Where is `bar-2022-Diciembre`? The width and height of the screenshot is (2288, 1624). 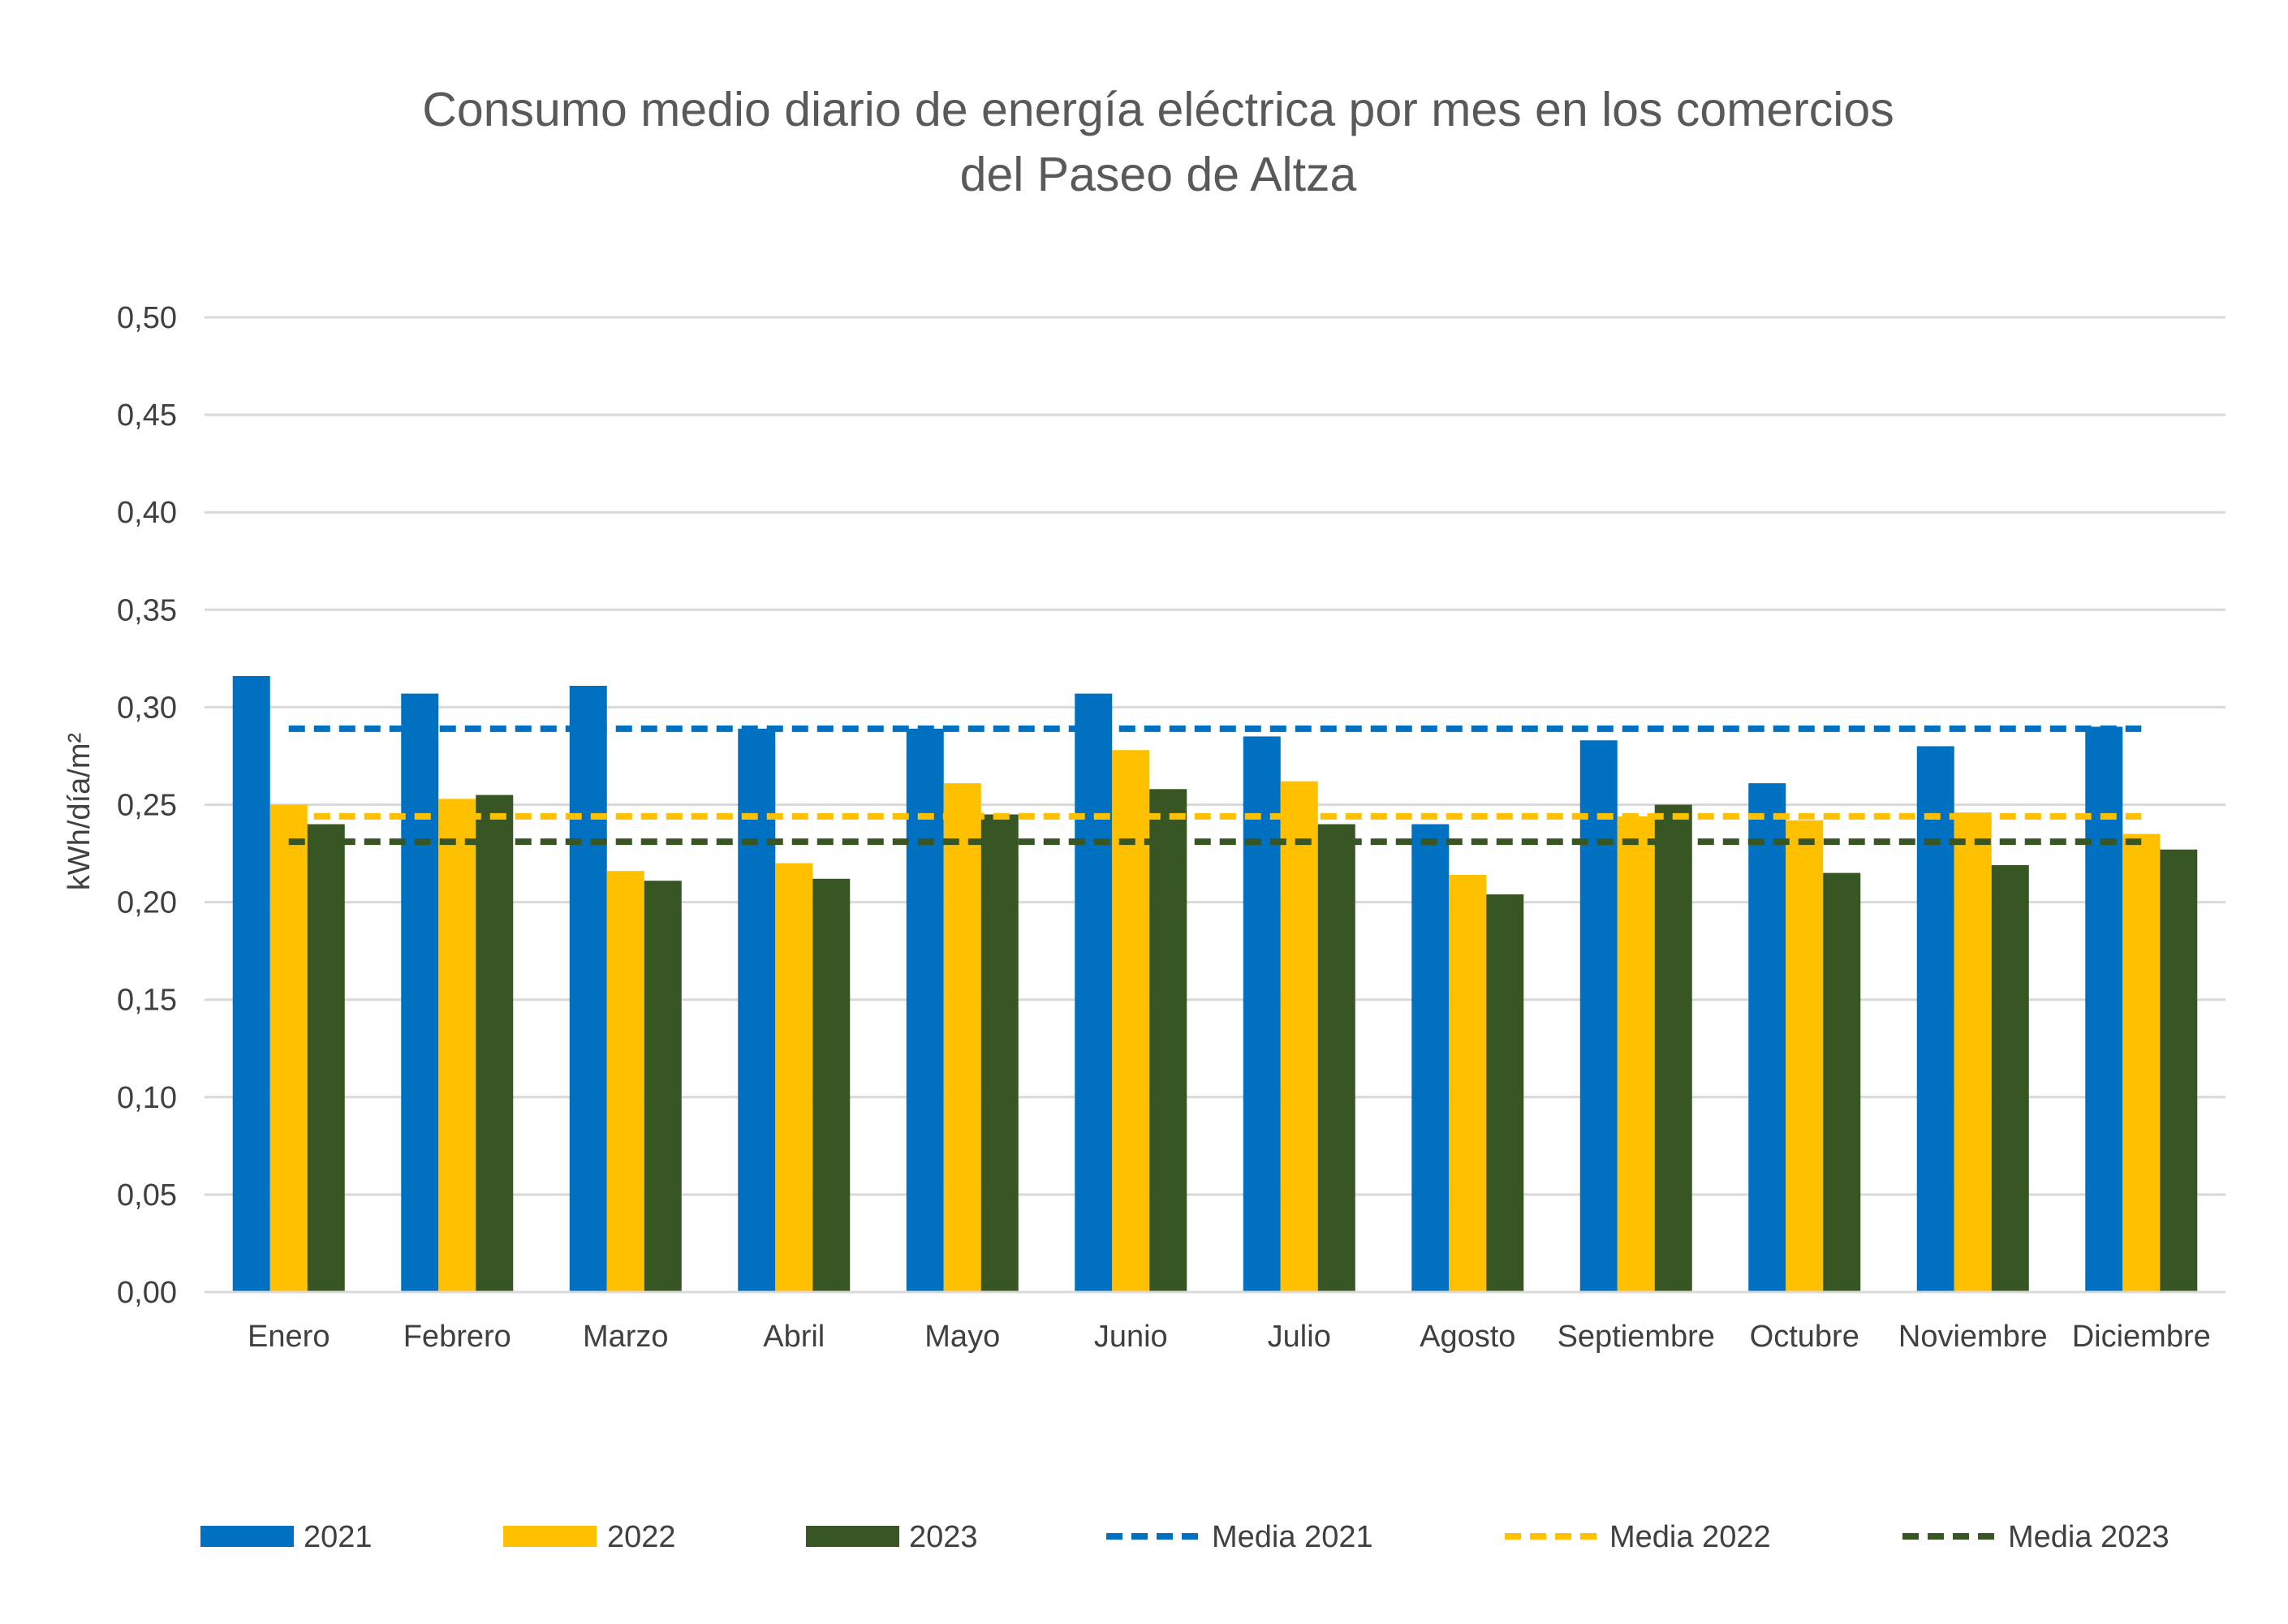
bar-2022-Diciembre is located at coordinates (2141, 1063).